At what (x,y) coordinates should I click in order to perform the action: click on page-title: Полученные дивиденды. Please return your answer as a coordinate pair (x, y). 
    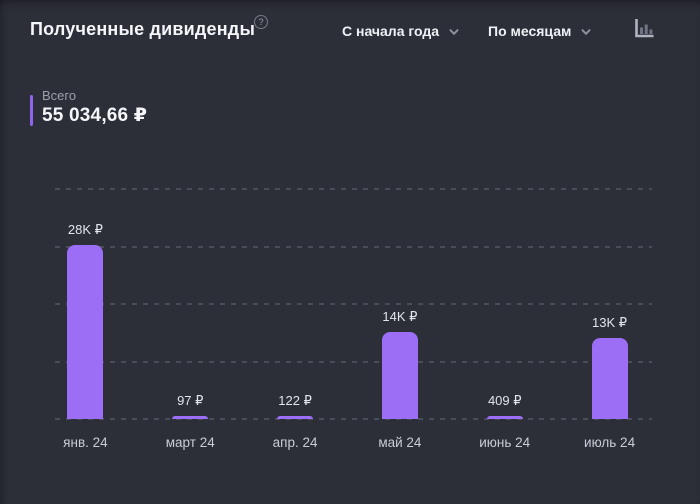
    Looking at the image, I should click on (143, 29).